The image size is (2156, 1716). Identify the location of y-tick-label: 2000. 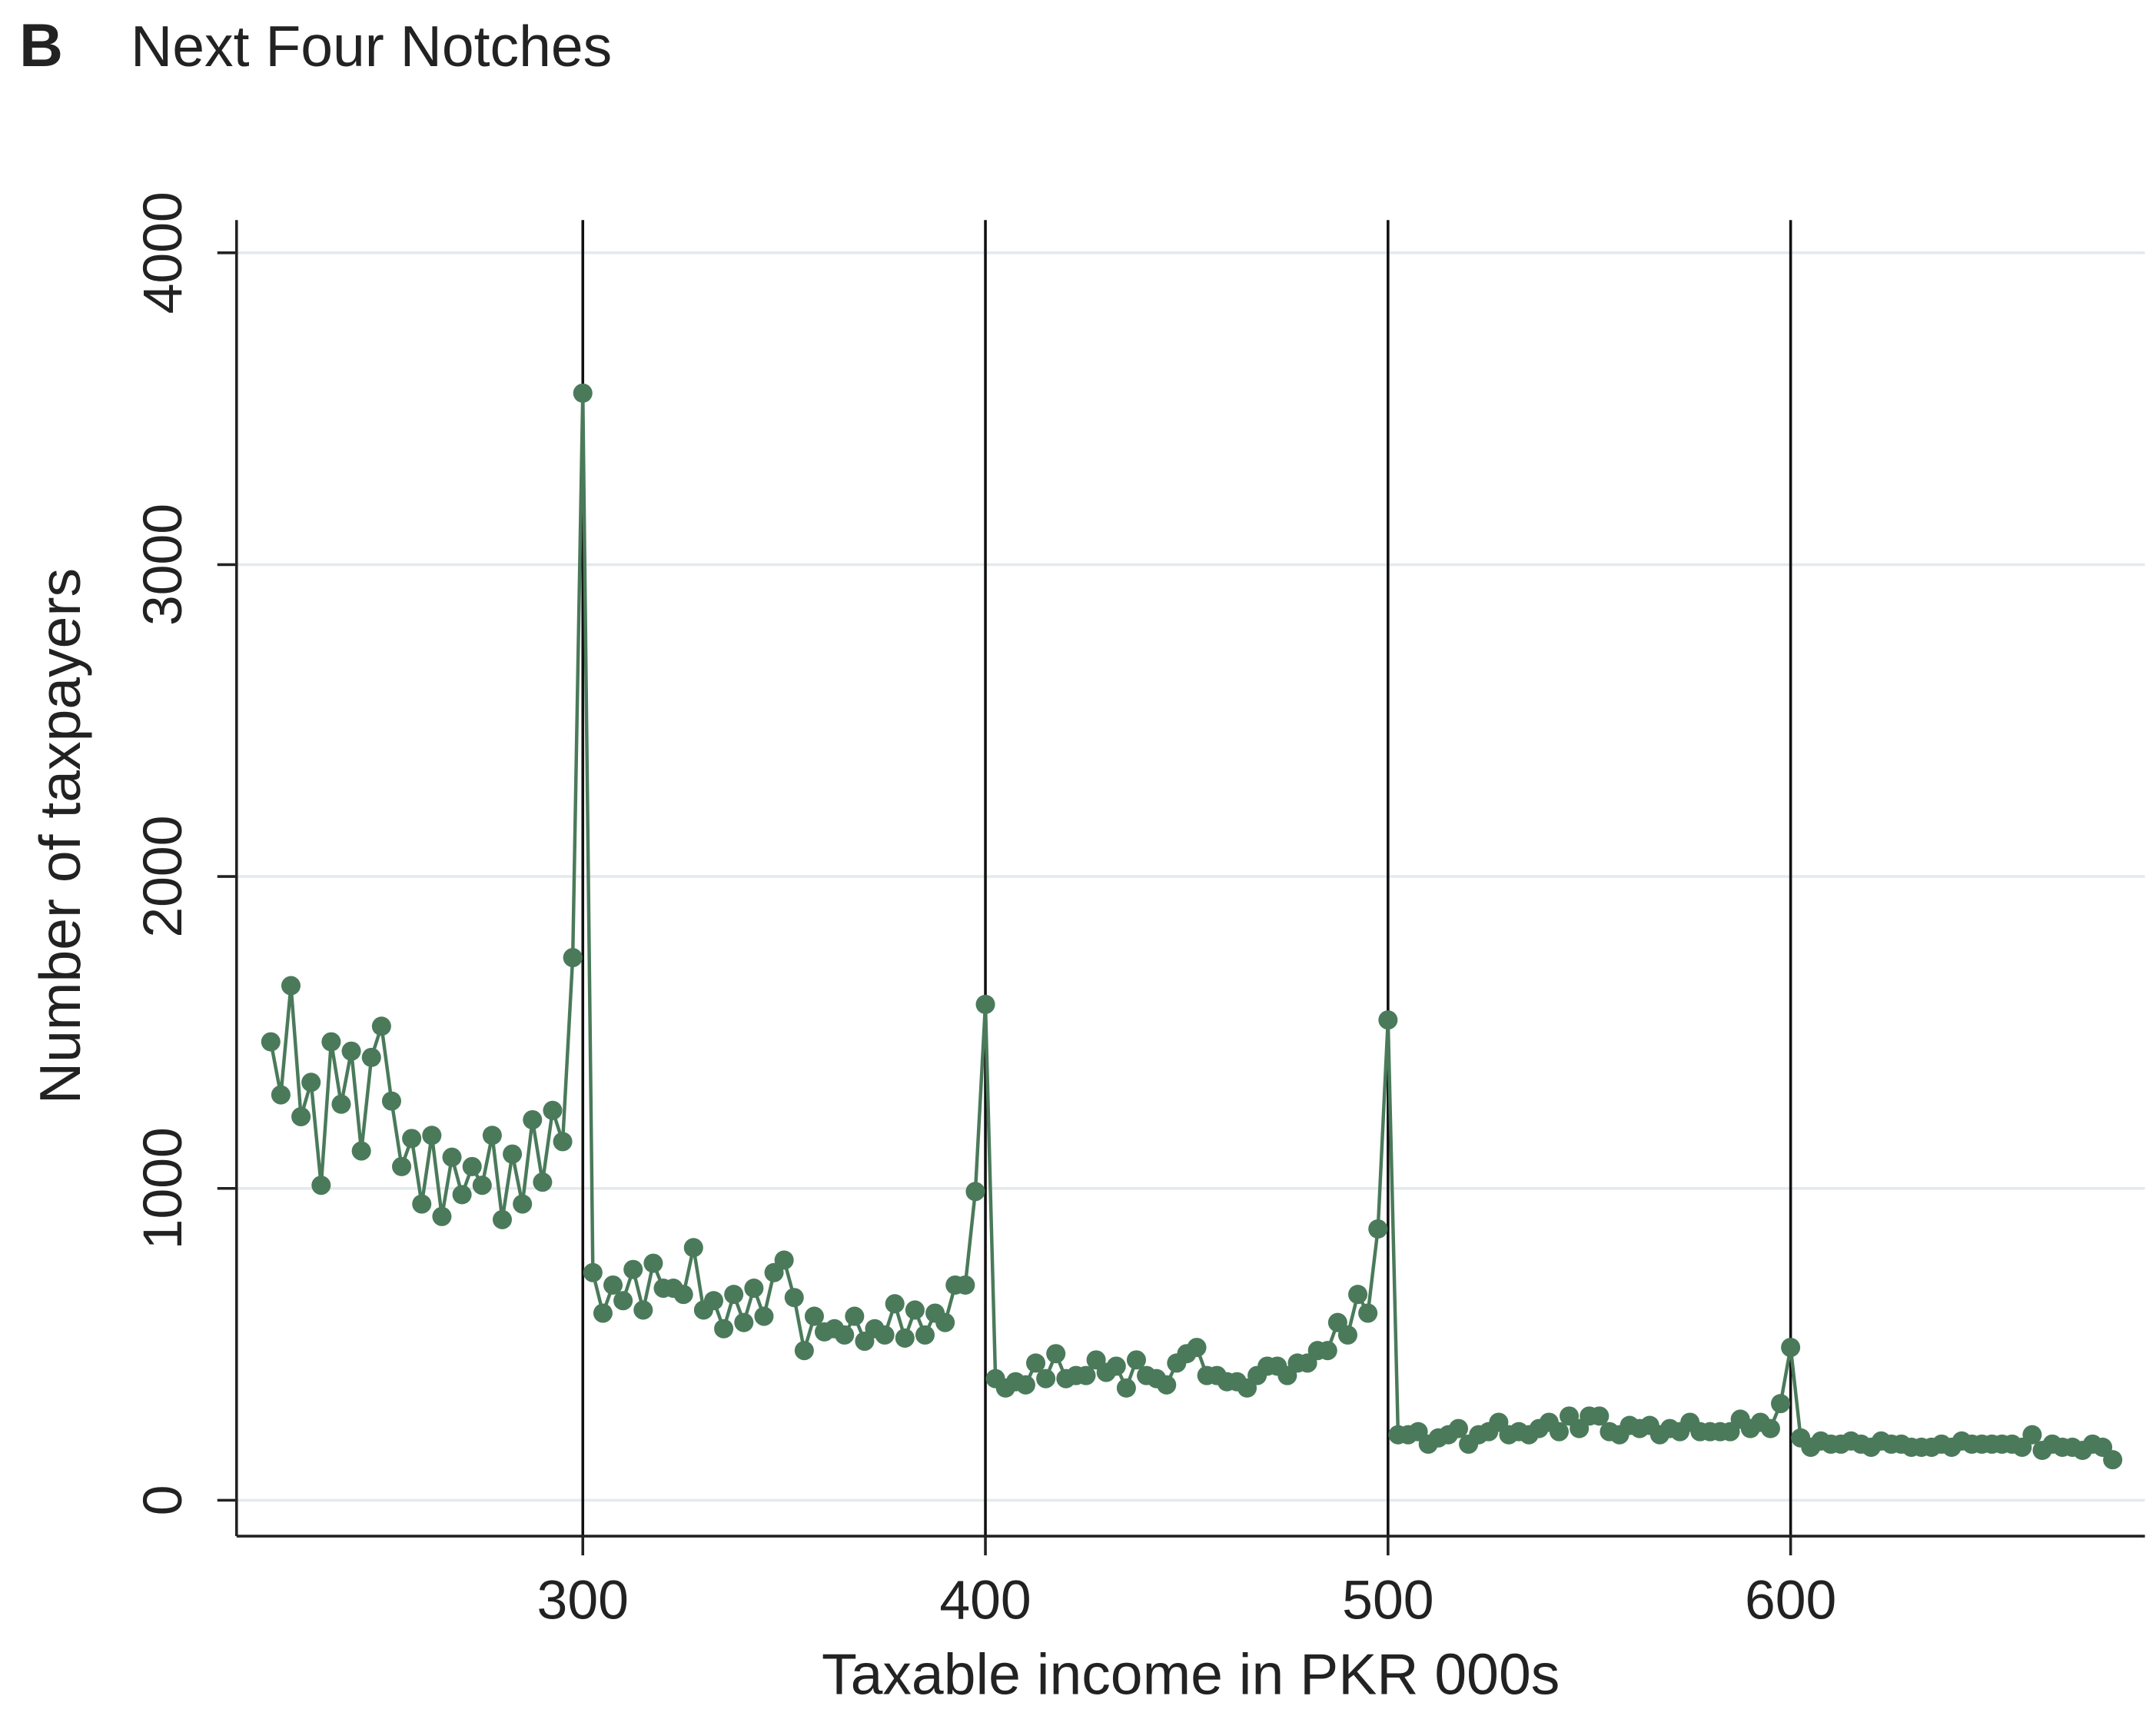
(163, 877).